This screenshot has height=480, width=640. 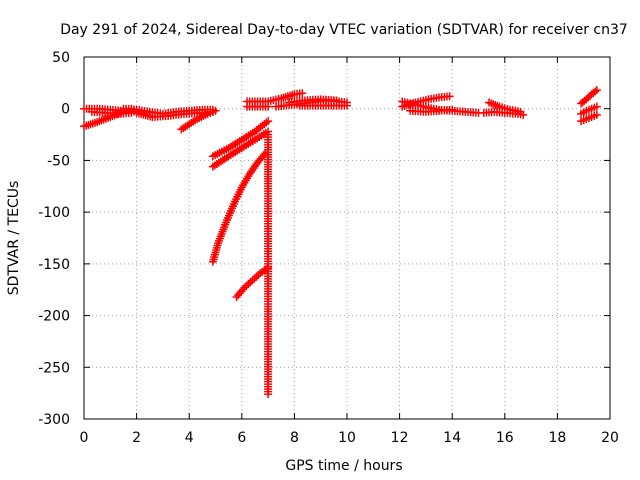 What do you see at coordinates (14, 238) in the screenshot?
I see `y-axis-label: SDTVAR / TECUs` at bounding box center [14, 238].